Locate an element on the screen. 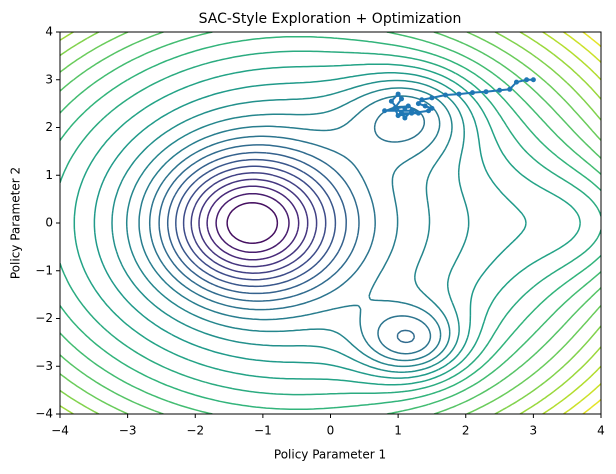 This screenshot has width=616, height=474. y-tick-label: −4 is located at coordinates (44, 414).